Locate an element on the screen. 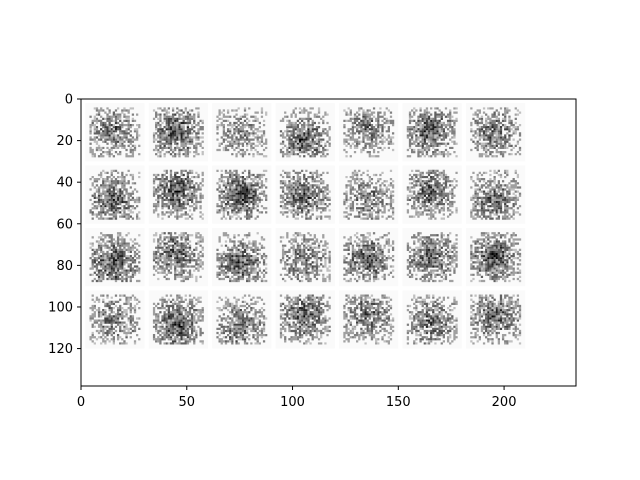 The image size is (640, 480). x-tick-label: 50 is located at coordinates (186, 402).